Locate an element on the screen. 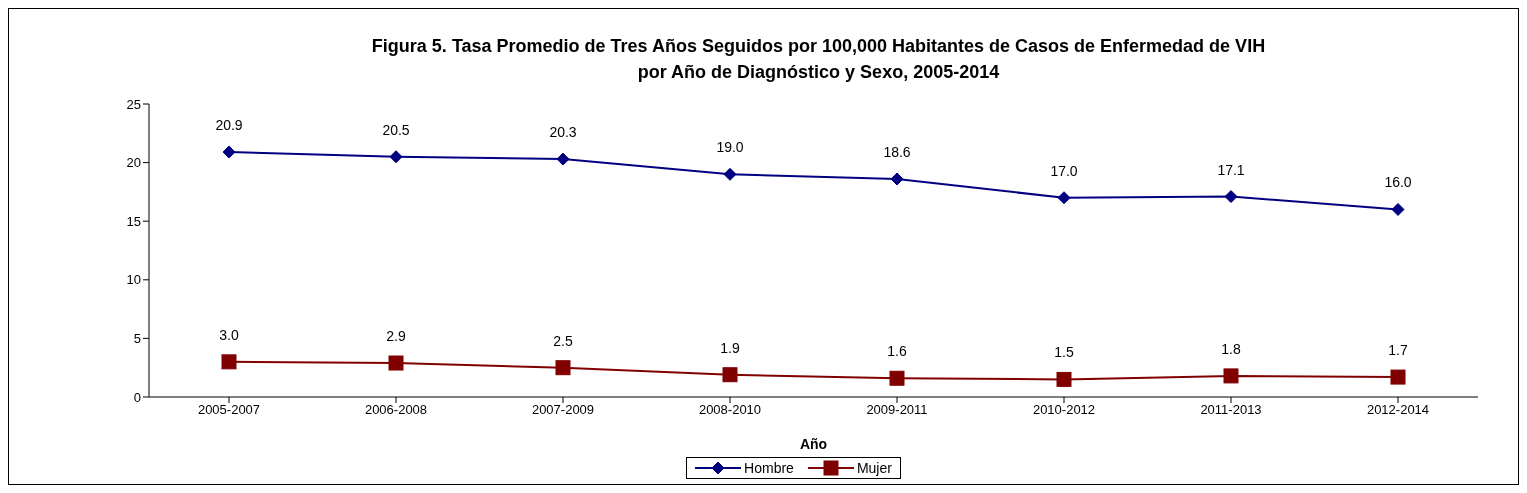 The width and height of the screenshot is (1527, 493). x-axis-title: Año is located at coordinates (813, 444).